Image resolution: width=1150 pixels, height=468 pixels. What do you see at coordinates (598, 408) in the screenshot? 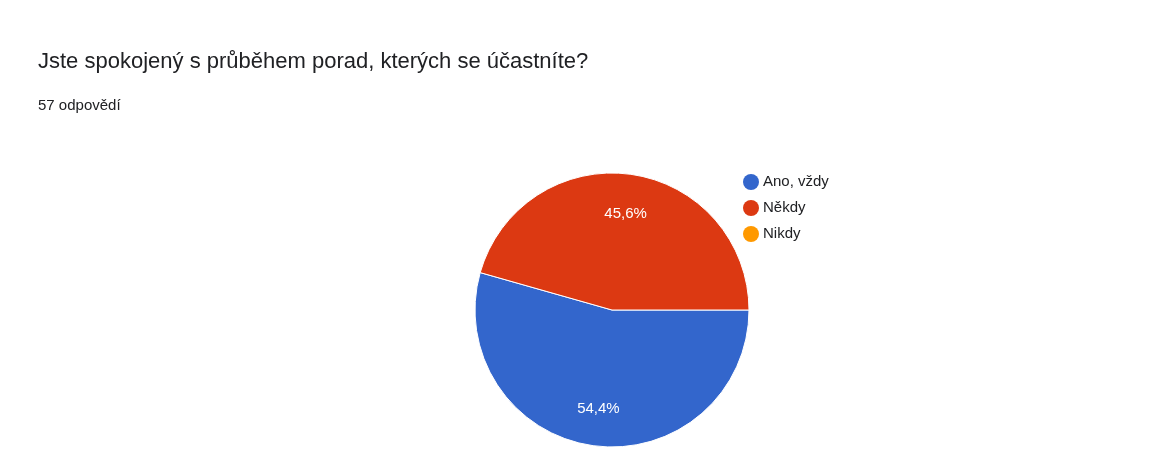
I see `data-label: 54,4%` at bounding box center [598, 408].